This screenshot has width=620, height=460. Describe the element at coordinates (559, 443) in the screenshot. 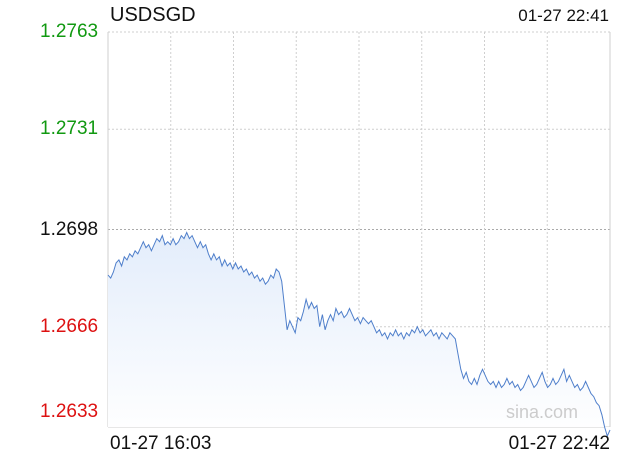

I see `x-tick-end: 01-27 22:42` at that location.